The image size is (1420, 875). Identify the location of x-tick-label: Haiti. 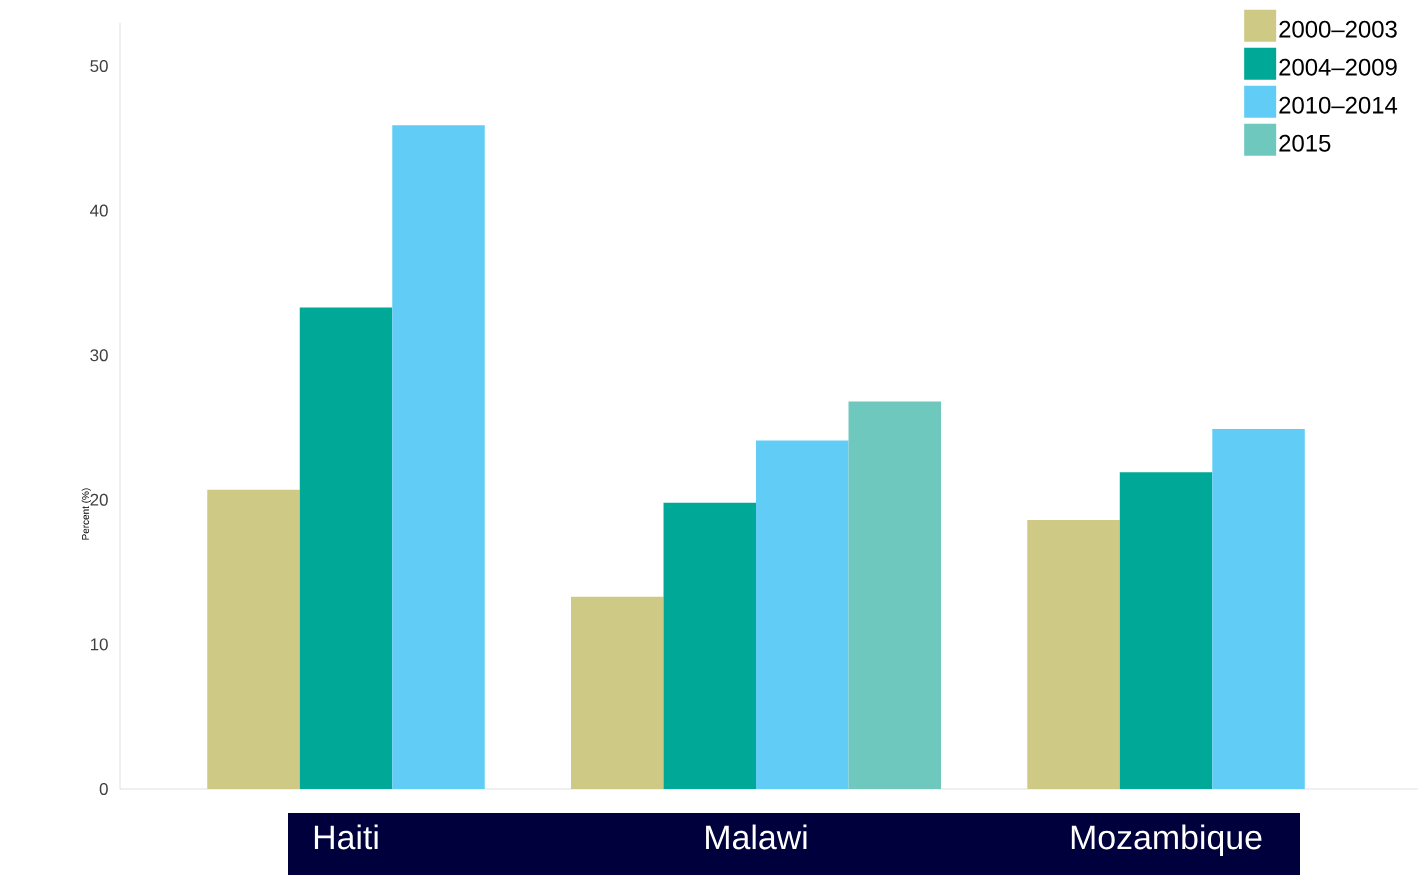
(346, 837).